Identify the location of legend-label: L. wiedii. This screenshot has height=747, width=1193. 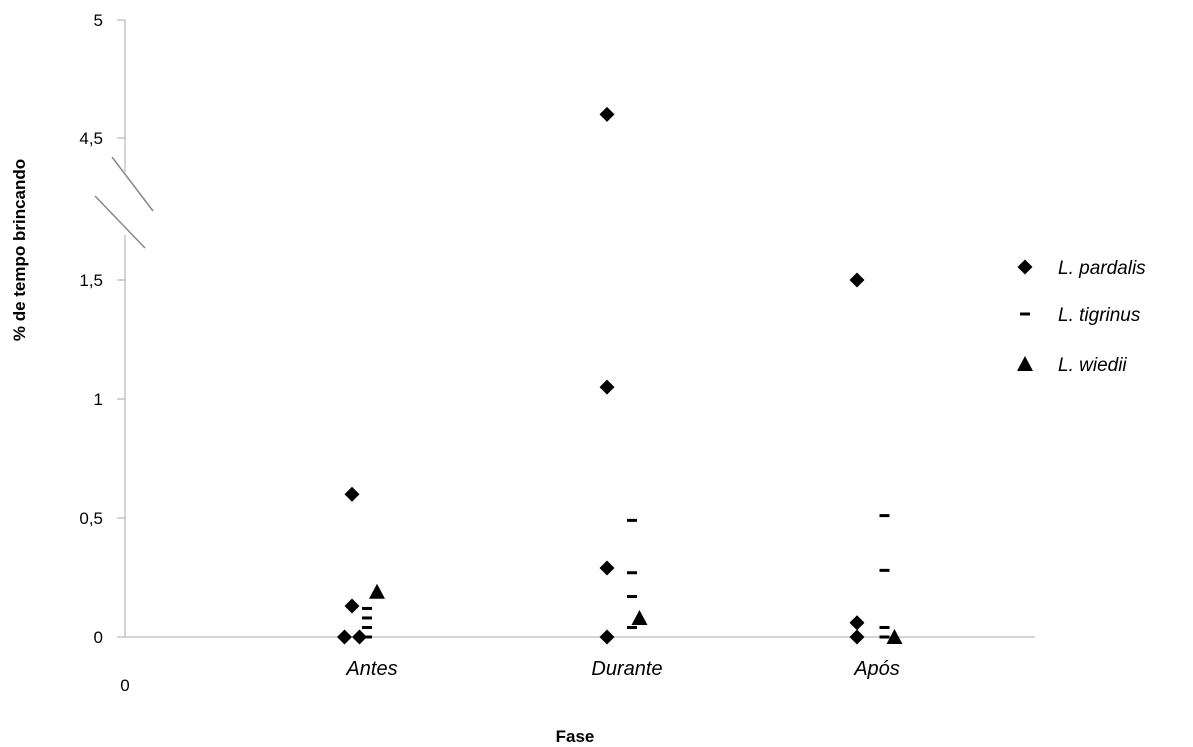
(1092, 365).